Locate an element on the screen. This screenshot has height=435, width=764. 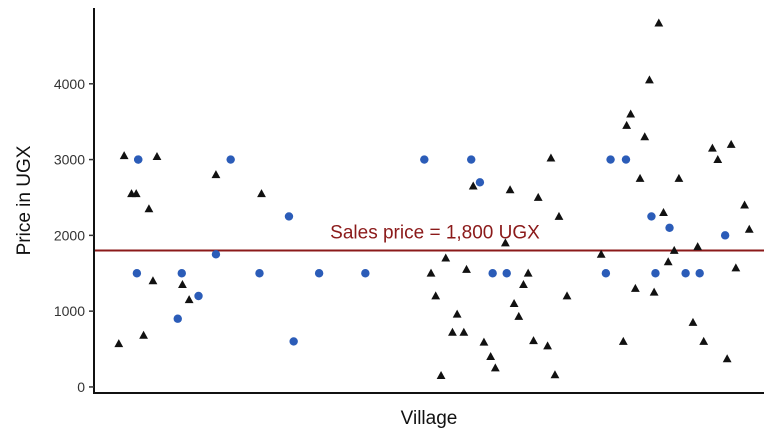
y-axis-ticks: 0 1000 2000 3000 4000 is located at coordinates (74, 235).